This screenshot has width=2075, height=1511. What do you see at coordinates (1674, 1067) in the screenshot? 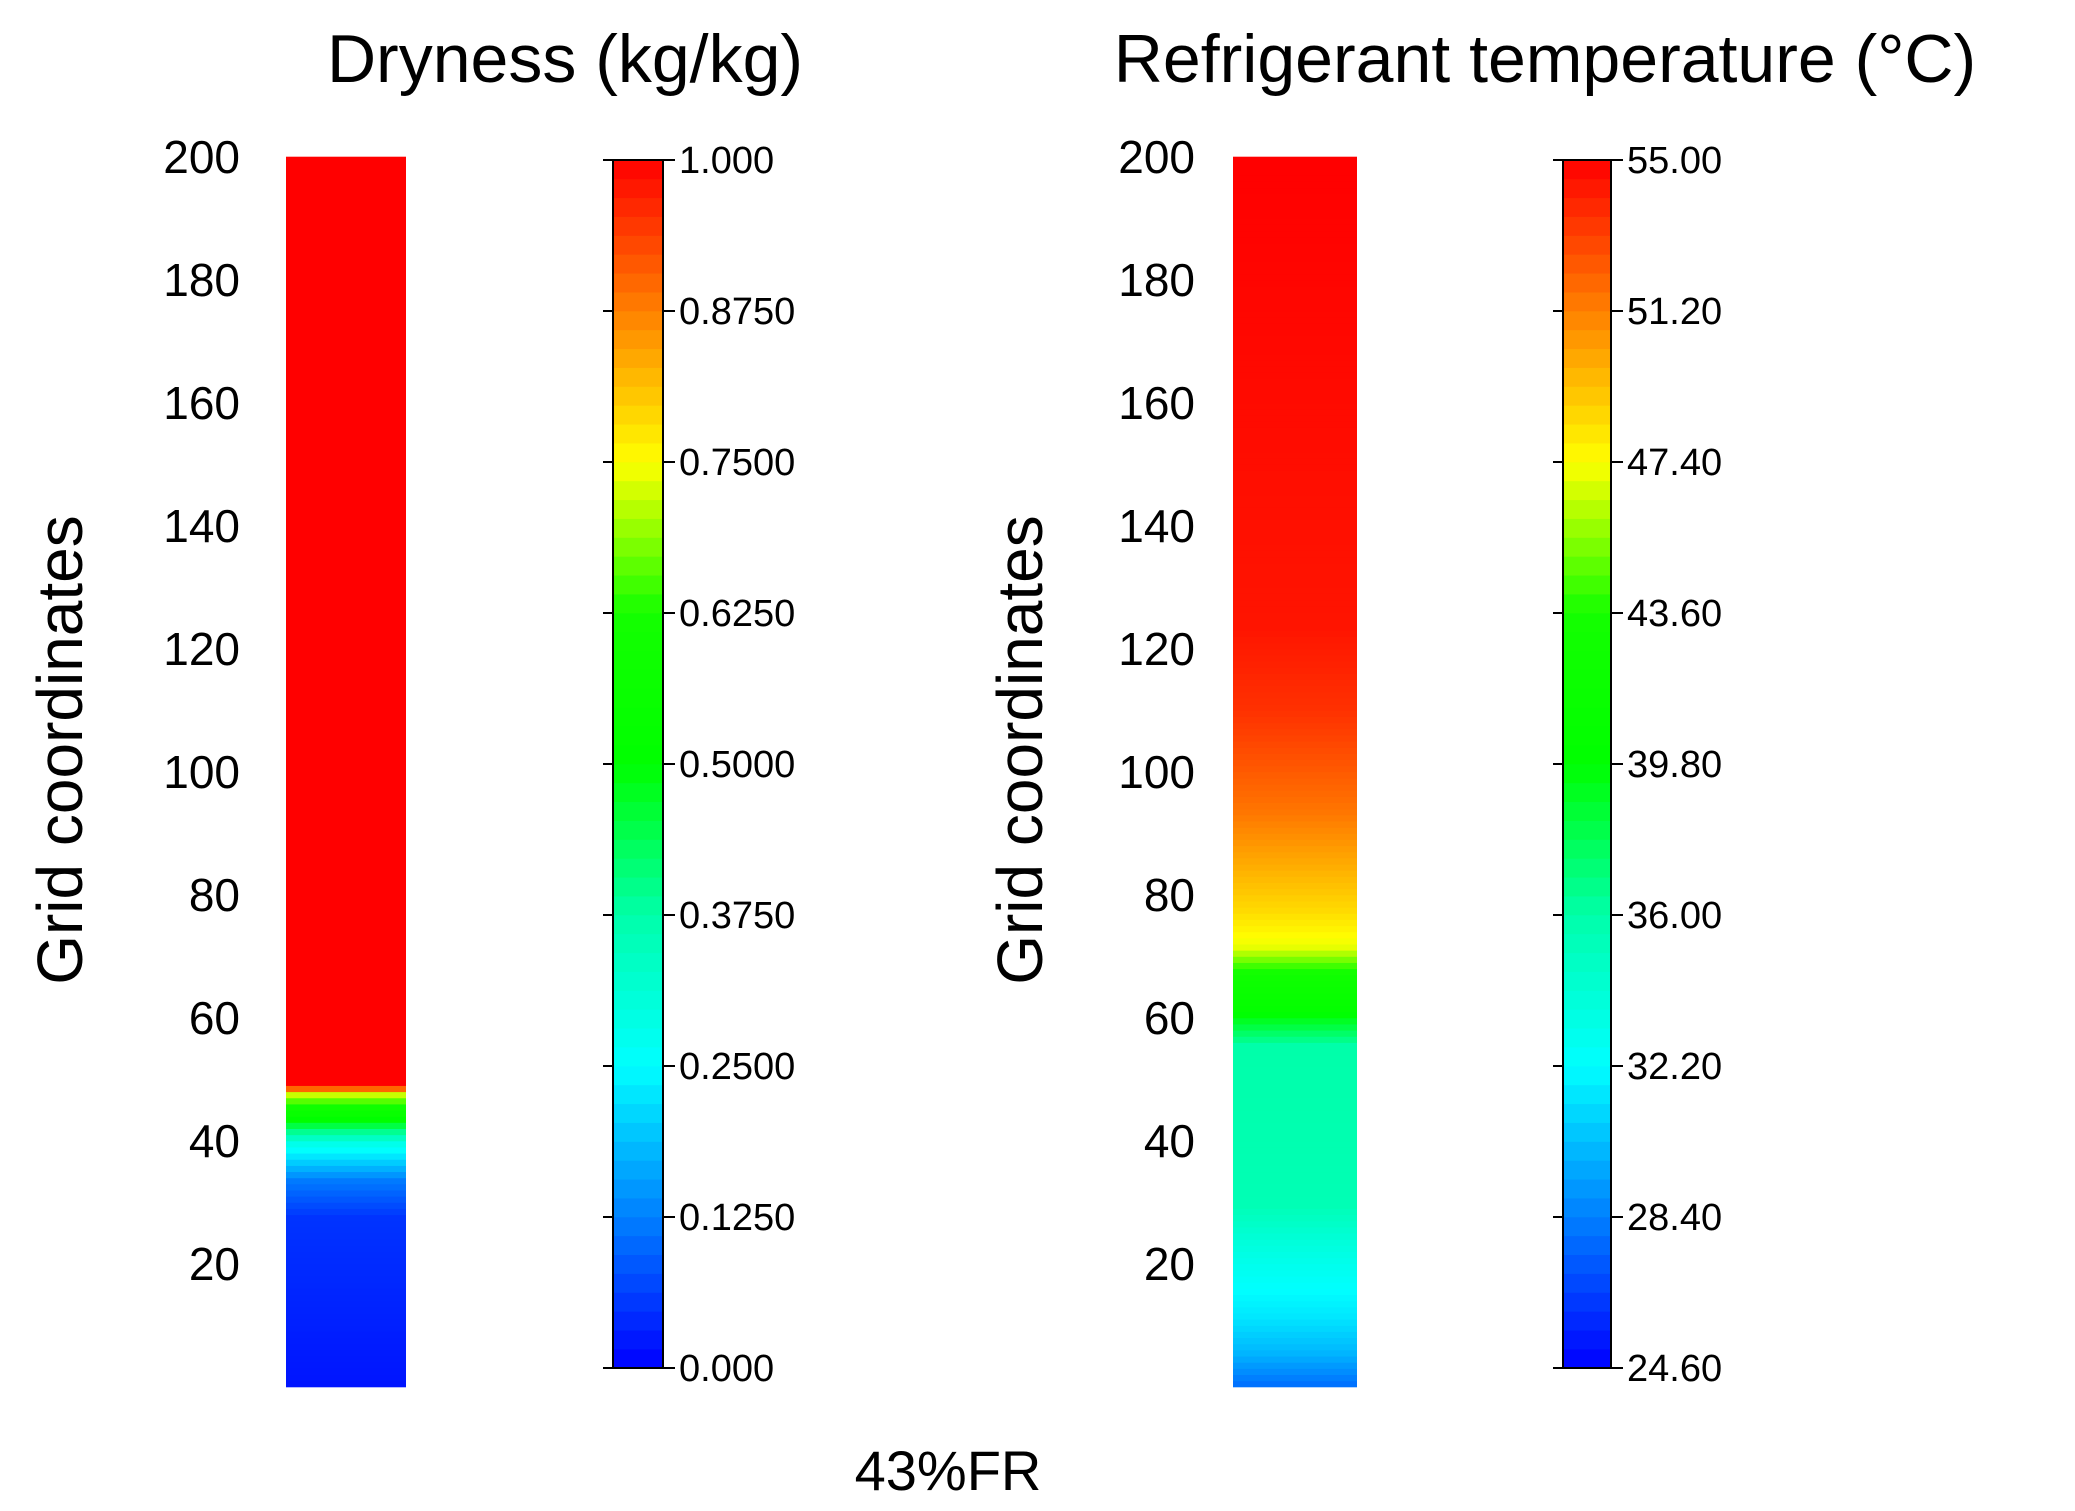
I see `colorbar-tick-label: 32.20` at bounding box center [1674, 1067].